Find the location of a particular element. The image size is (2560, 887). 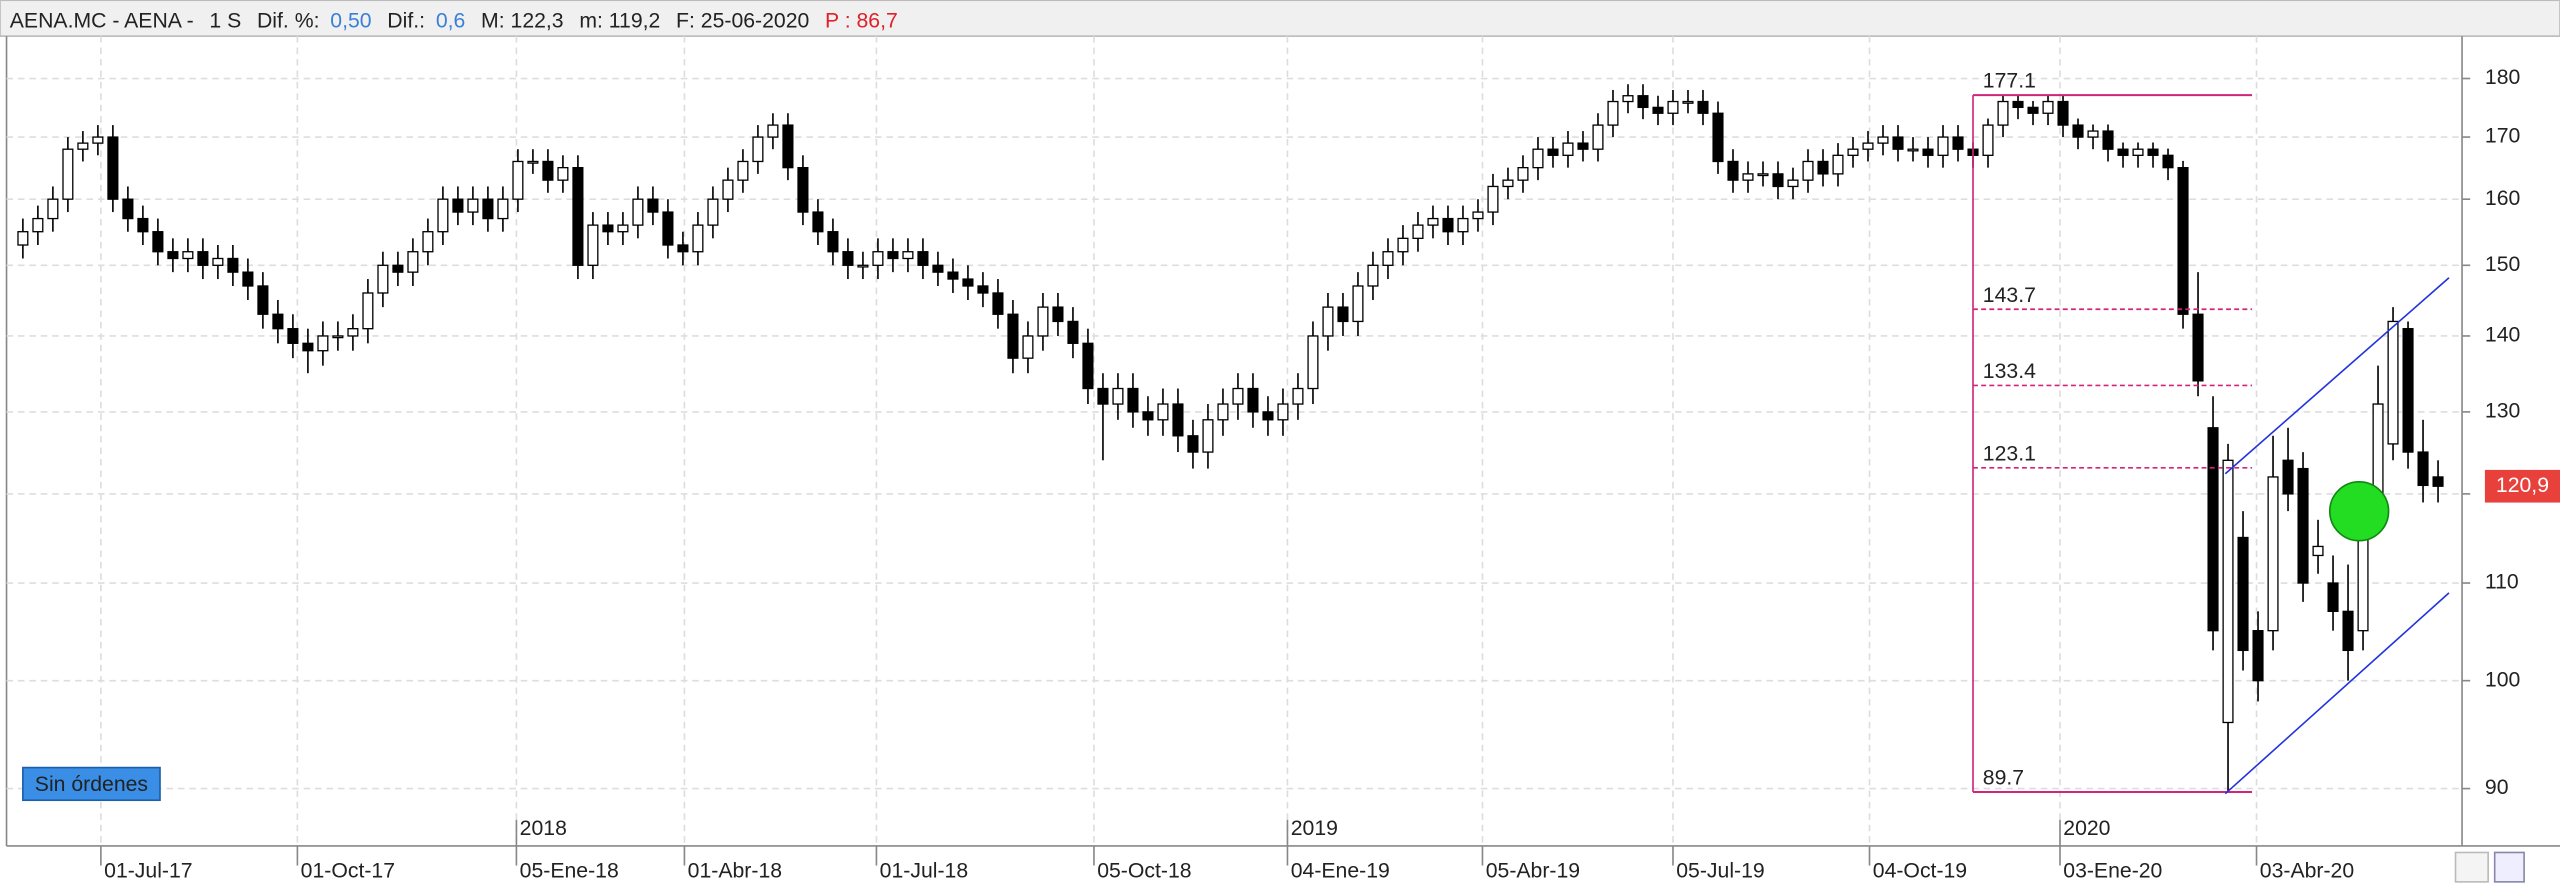

label: Dif. %: is located at coordinates (288, 20).